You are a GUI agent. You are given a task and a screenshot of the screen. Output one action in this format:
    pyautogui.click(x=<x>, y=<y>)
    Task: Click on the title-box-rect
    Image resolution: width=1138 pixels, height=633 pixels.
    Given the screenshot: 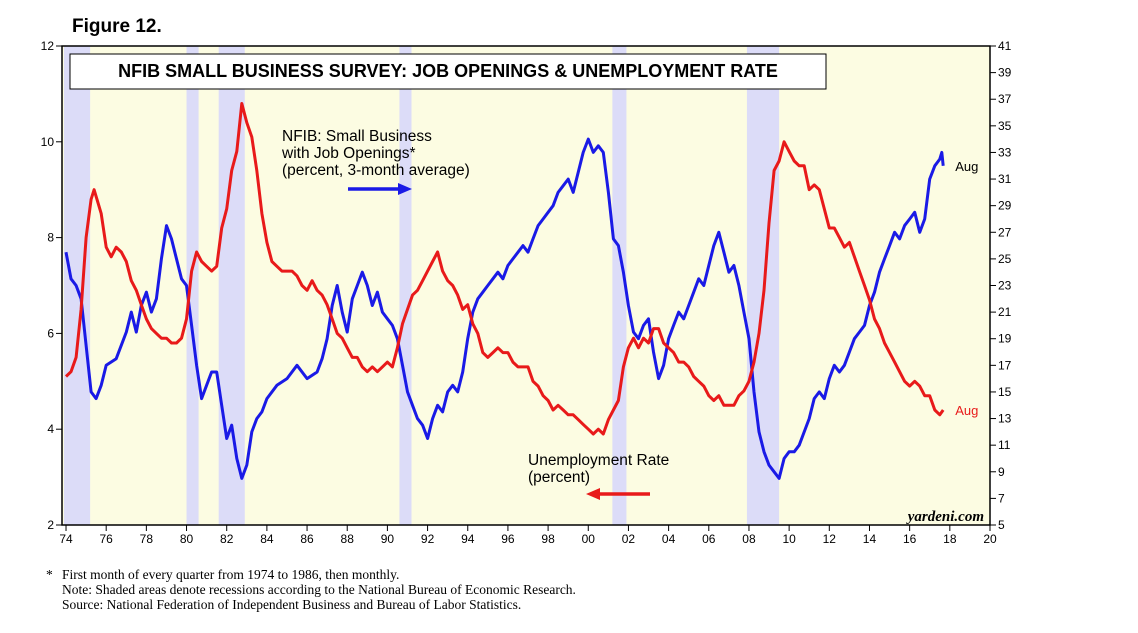 What is the action you would take?
    pyautogui.click(x=448, y=71)
    